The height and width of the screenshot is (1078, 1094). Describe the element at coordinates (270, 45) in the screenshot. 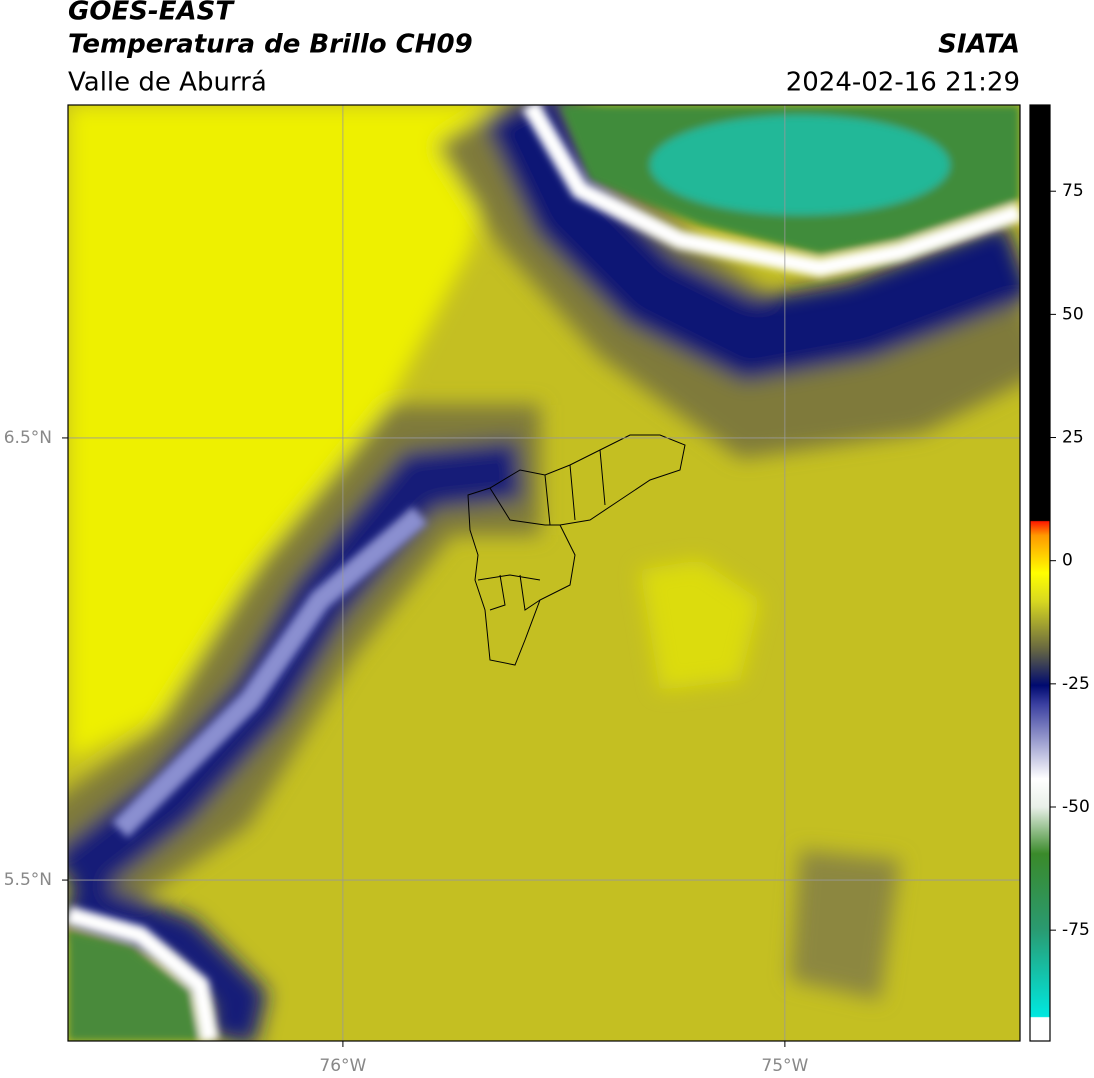

I see `subtitle: Temperatura de Brillo CH09` at that location.